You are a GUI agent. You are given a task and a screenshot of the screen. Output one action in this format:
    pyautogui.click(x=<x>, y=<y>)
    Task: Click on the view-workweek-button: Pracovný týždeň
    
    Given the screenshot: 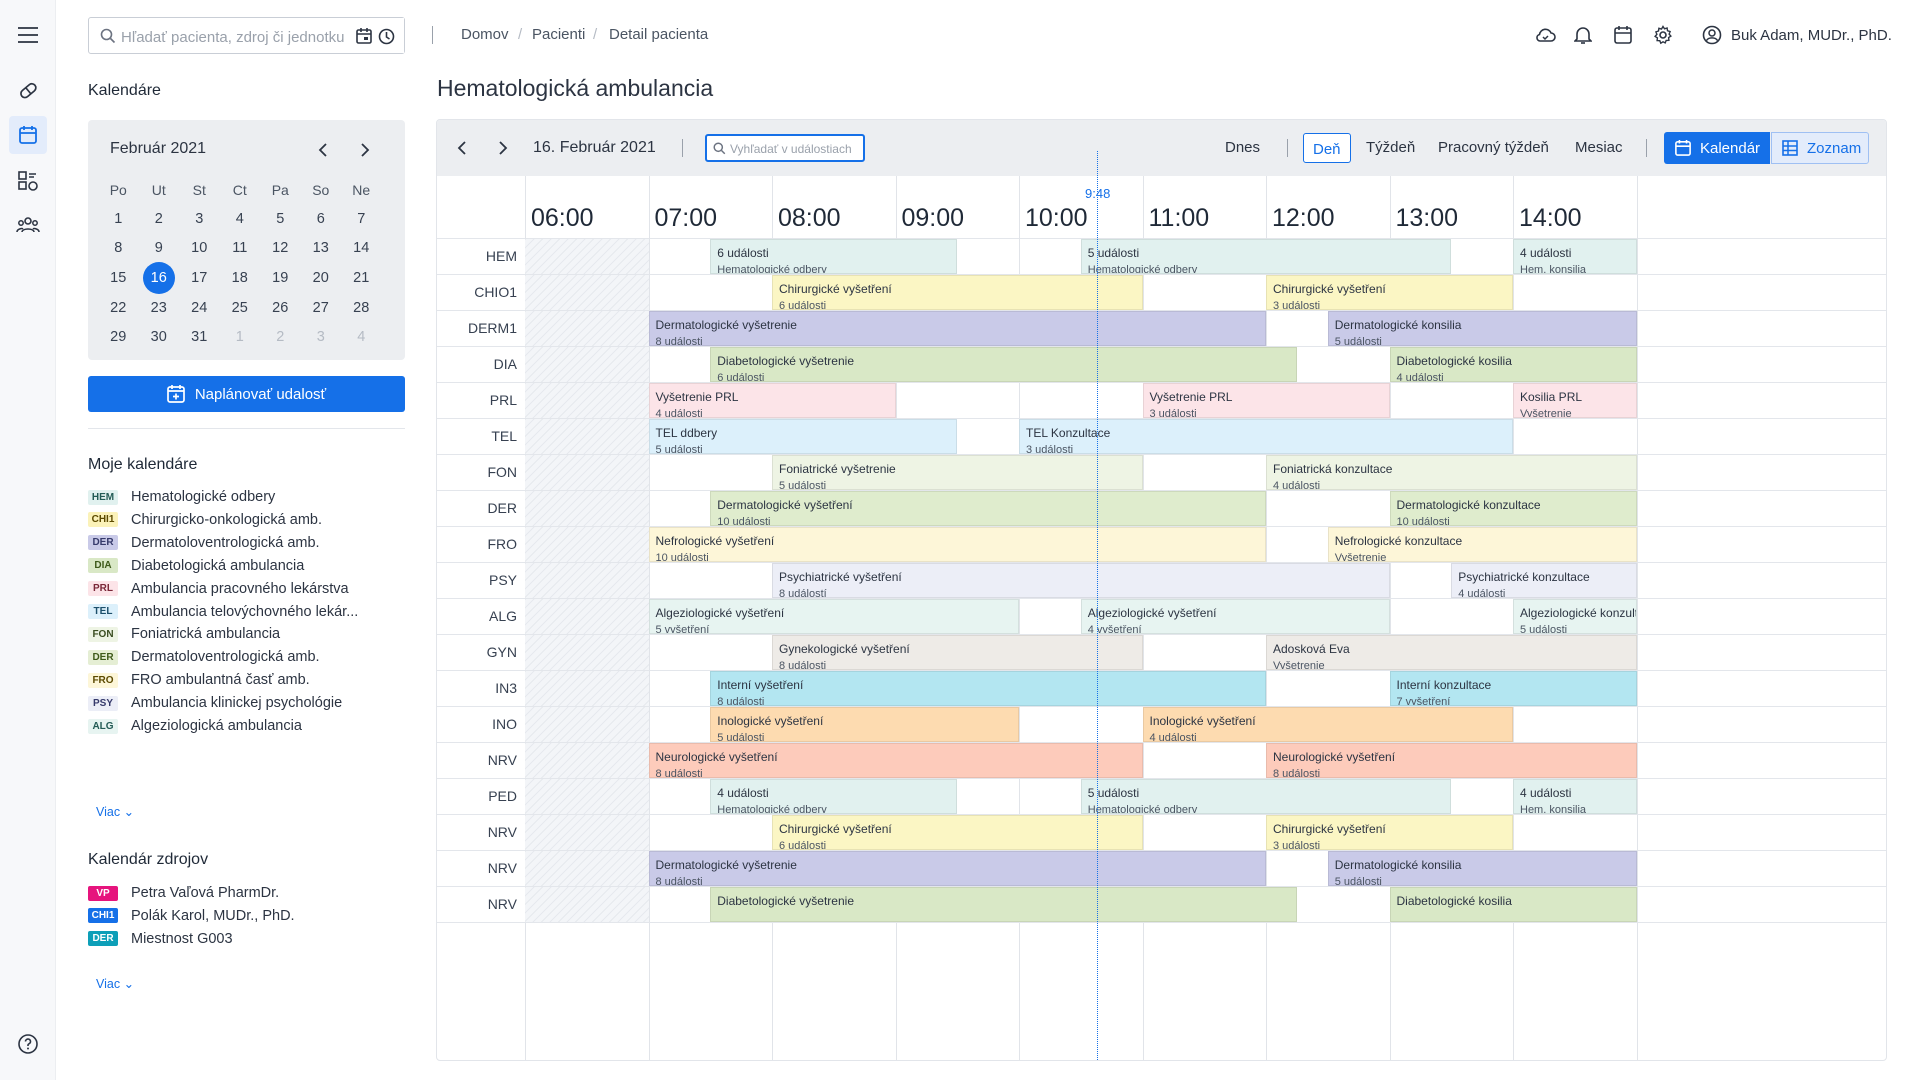 What is the action you would take?
    pyautogui.click(x=1493, y=147)
    